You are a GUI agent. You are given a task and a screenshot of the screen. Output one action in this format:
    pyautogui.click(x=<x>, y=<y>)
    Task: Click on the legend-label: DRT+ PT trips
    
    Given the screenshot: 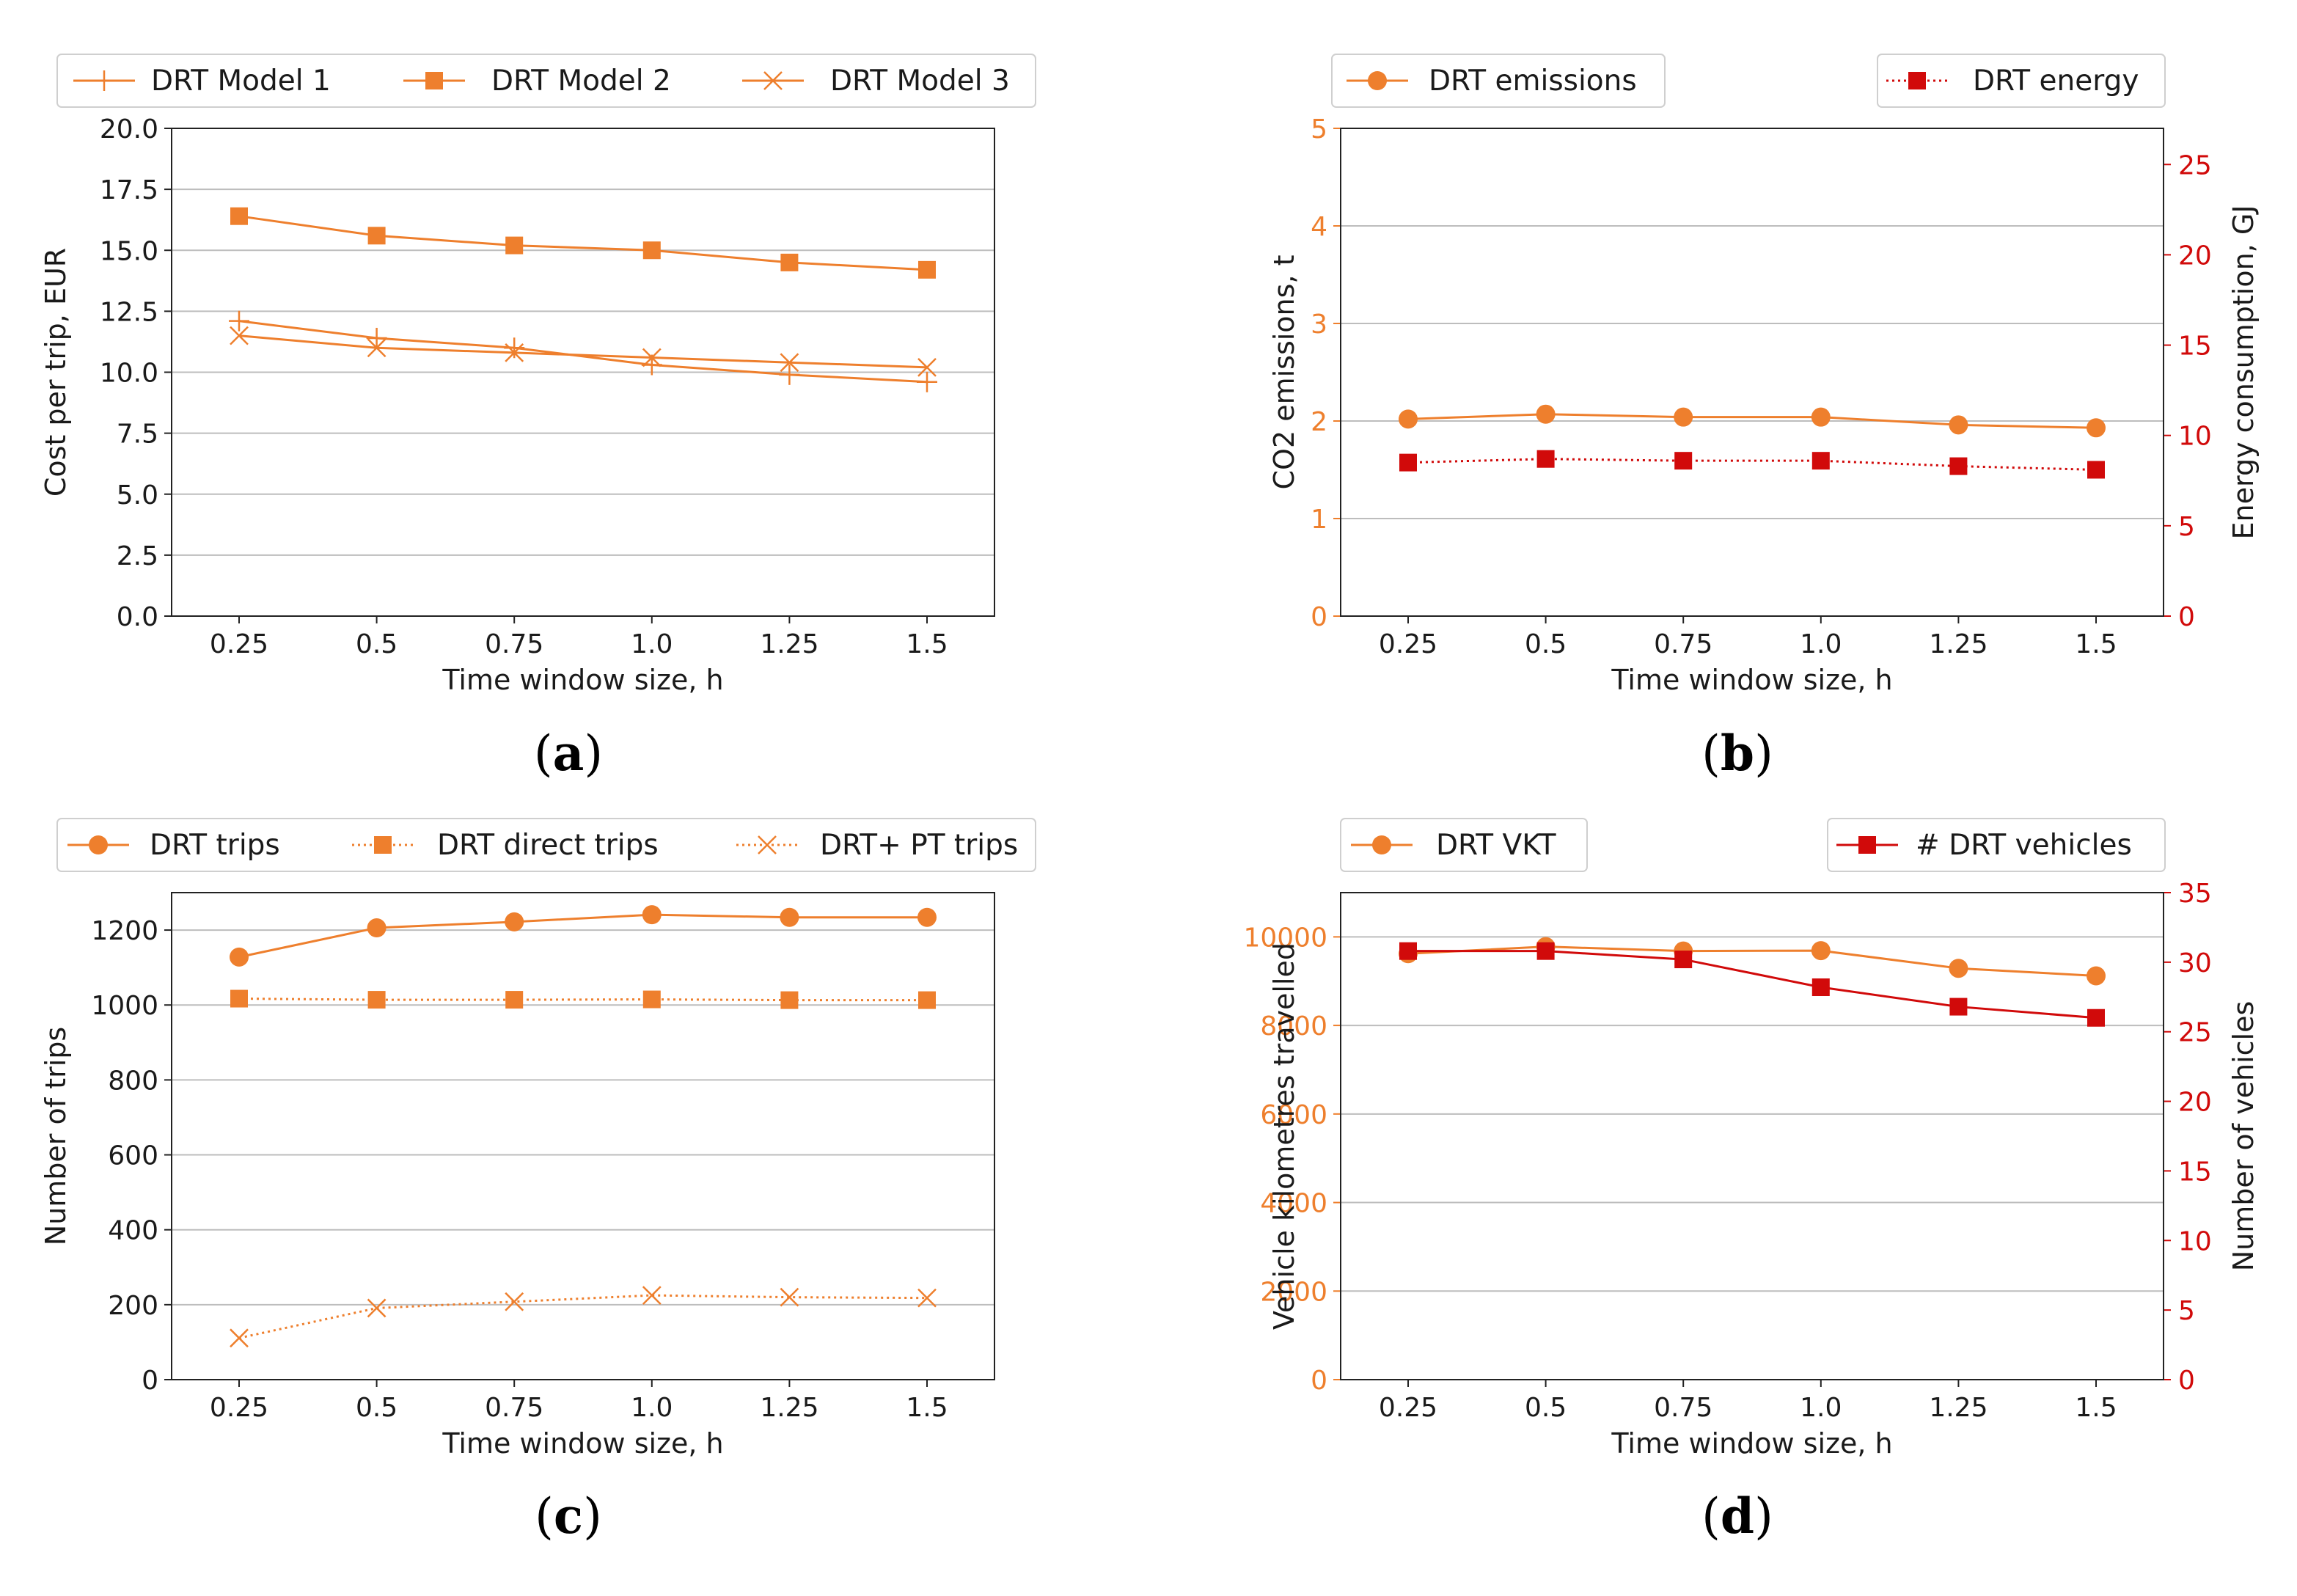 What is the action you would take?
    pyautogui.click(x=919, y=845)
    